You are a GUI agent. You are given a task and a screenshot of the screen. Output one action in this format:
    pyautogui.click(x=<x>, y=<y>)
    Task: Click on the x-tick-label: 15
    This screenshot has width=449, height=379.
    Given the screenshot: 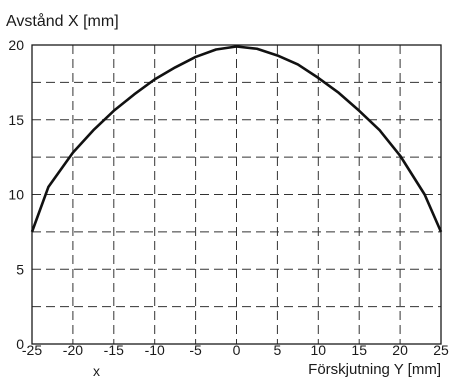 What is the action you would take?
    pyautogui.click(x=359, y=350)
    